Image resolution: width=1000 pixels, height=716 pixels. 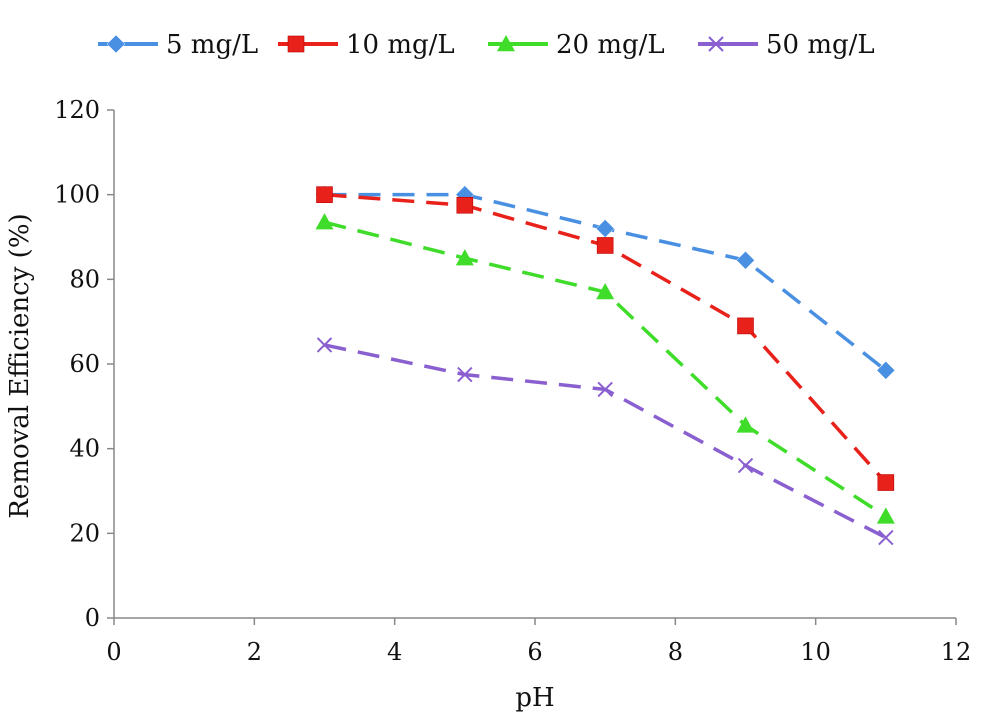 What do you see at coordinates (212, 45) in the screenshot?
I see `legend-label: 5 mg/L` at bounding box center [212, 45].